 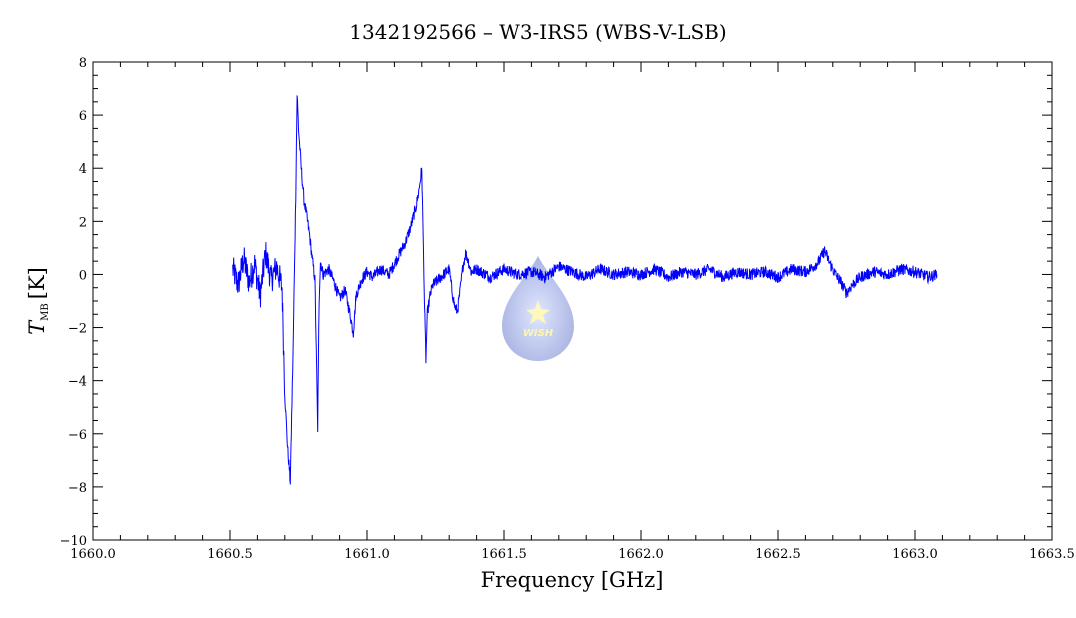 What do you see at coordinates (83, 169) in the screenshot?
I see `y-tick-label: 4` at bounding box center [83, 169].